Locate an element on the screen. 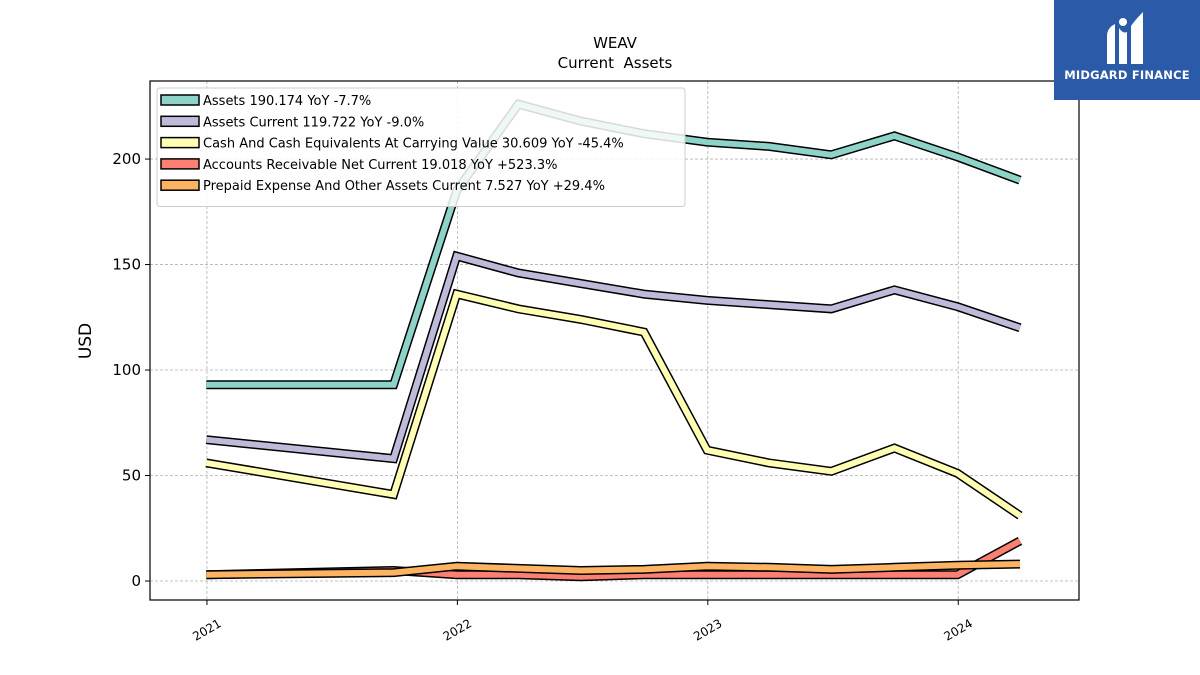 The height and width of the screenshot is (675, 1200). chart-subtitle: Current Assets is located at coordinates (615, 63).